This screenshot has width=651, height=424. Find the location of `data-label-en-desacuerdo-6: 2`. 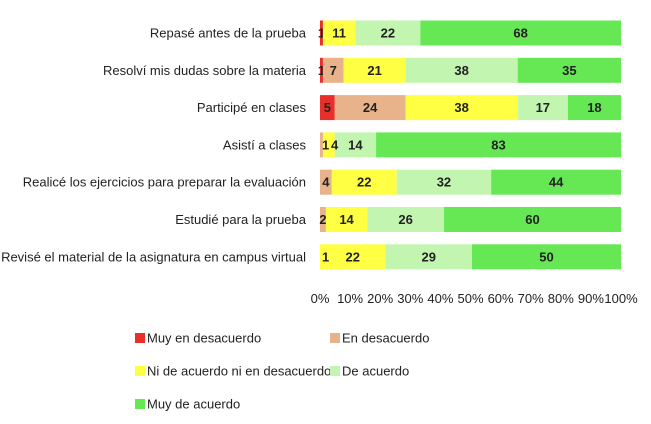

data-label-en-desacuerdo-6: 2 is located at coordinates (322, 219).